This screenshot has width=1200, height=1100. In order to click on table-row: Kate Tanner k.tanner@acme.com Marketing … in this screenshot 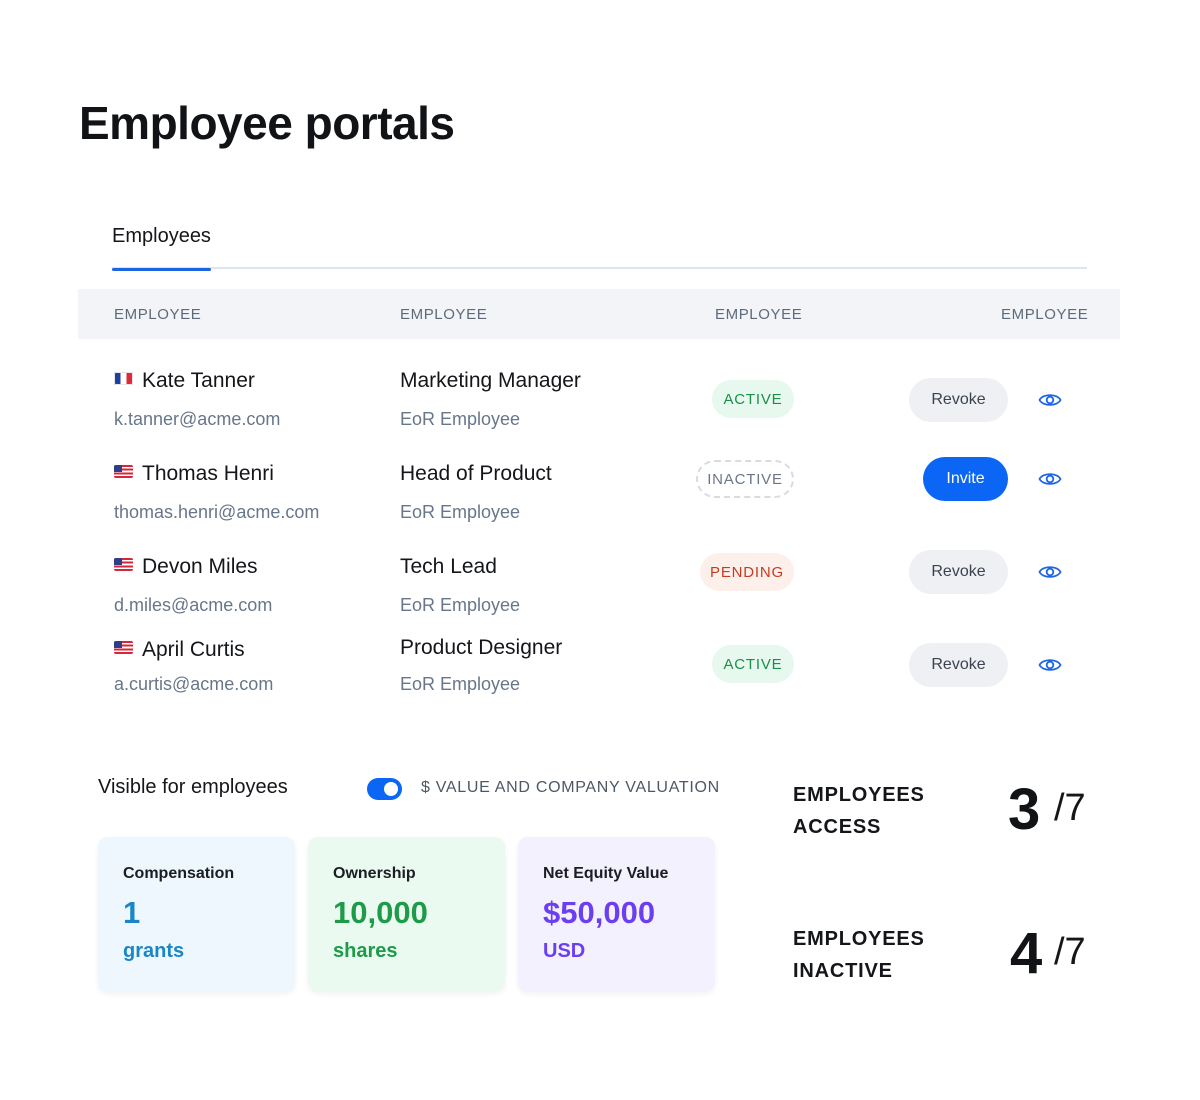, I will do `click(599, 399)`.